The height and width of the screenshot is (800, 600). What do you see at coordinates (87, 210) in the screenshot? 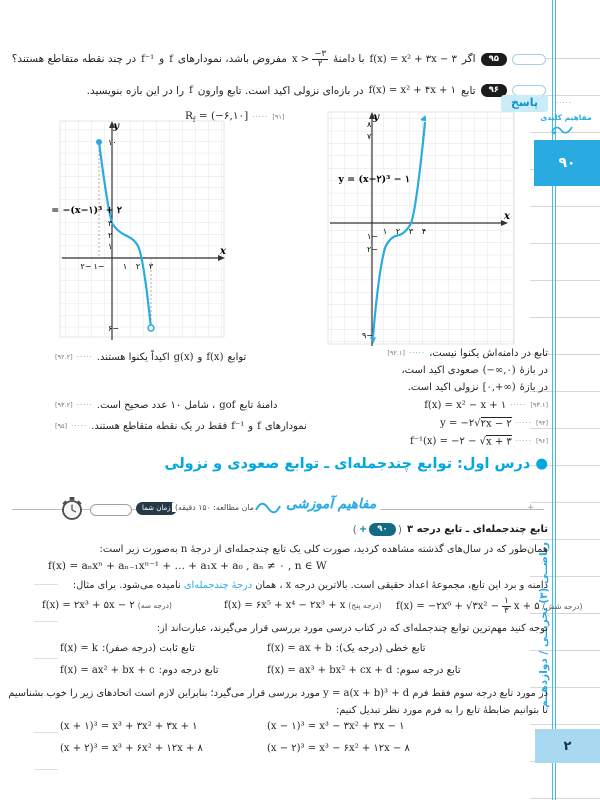
I see `function-label: f(x) = −(x−۱)³ + ۲` at bounding box center [87, 210].